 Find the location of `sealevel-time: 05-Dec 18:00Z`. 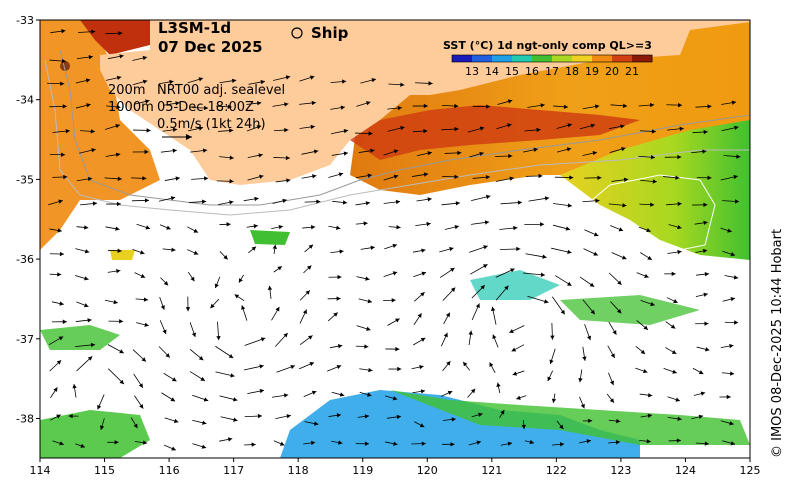

sealevel-time: 05-Dec 18:00Z is located at coordinates (205, 107).